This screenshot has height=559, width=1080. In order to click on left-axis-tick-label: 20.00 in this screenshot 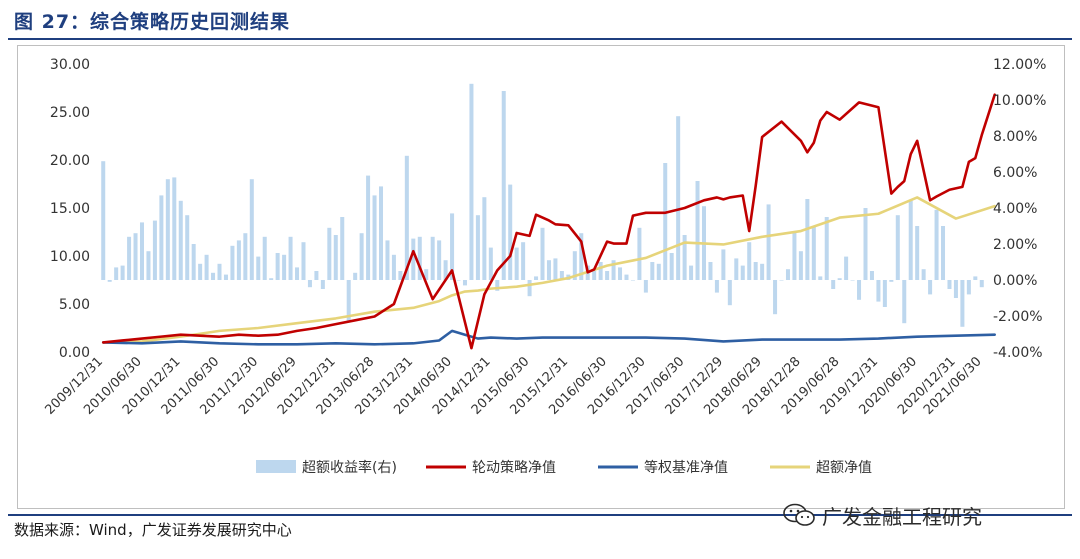, I will do `click(70, 161)`.